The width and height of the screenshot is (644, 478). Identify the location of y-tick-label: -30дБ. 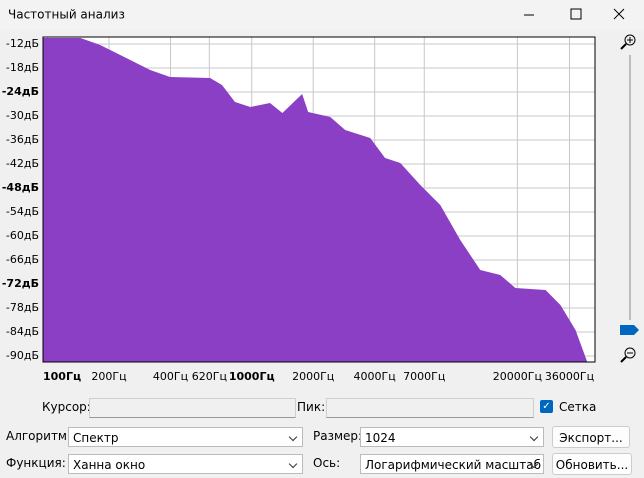
(22, 115).